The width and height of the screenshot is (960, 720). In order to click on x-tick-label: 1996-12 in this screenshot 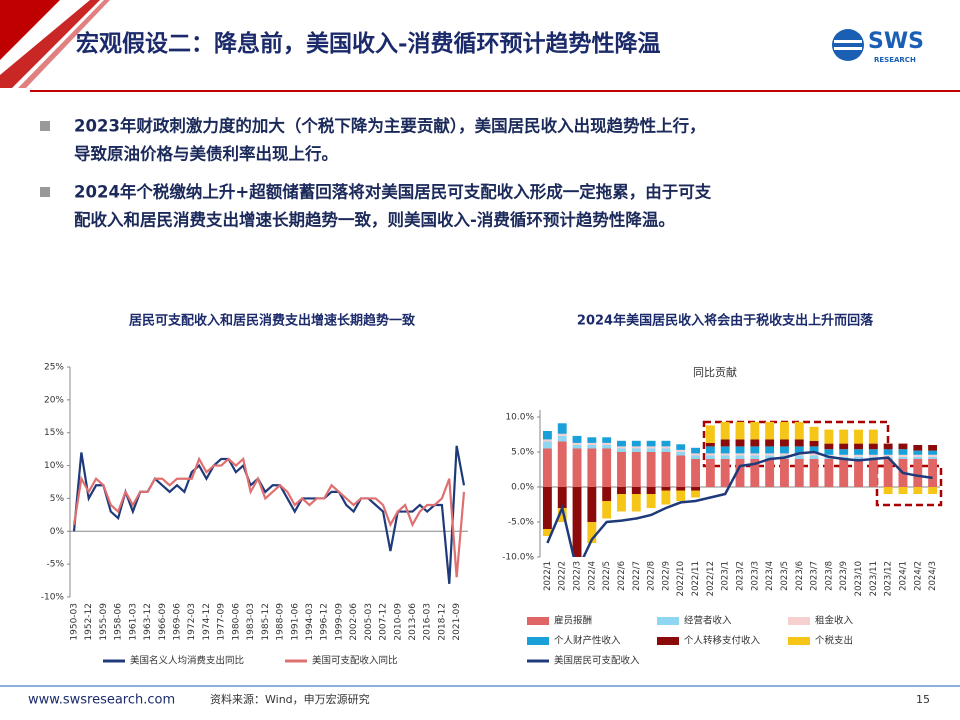, I will do `click(325, 622)`.